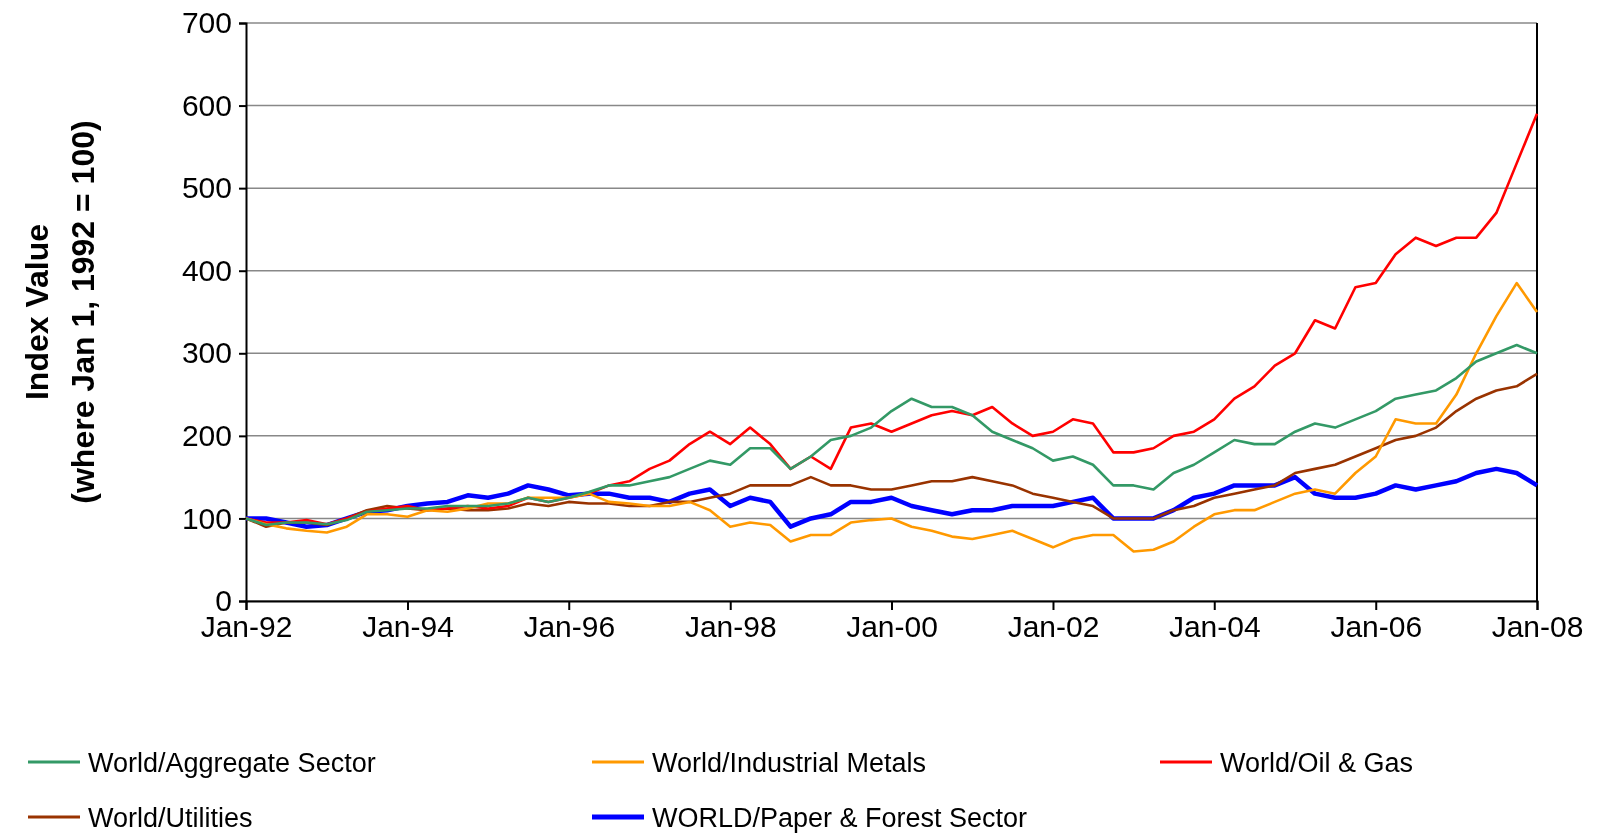 The width and height of the screenshot is (1607, 833). I want to click on y-tick-label: 200, so click(206, 435).